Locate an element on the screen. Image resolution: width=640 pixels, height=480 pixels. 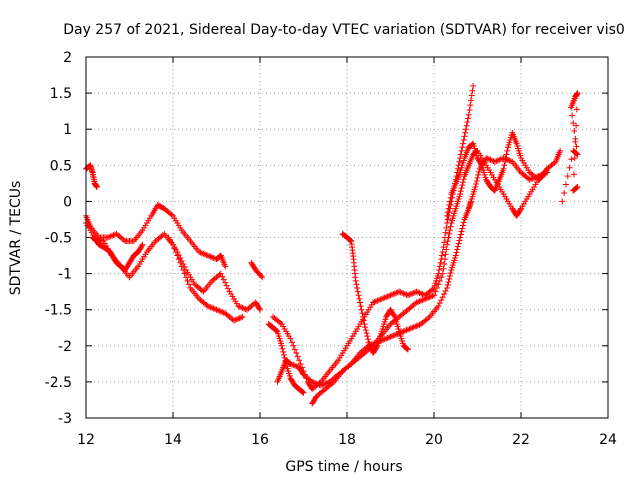
y-tick-label: -0.5 is located at coordinates (58, 239).